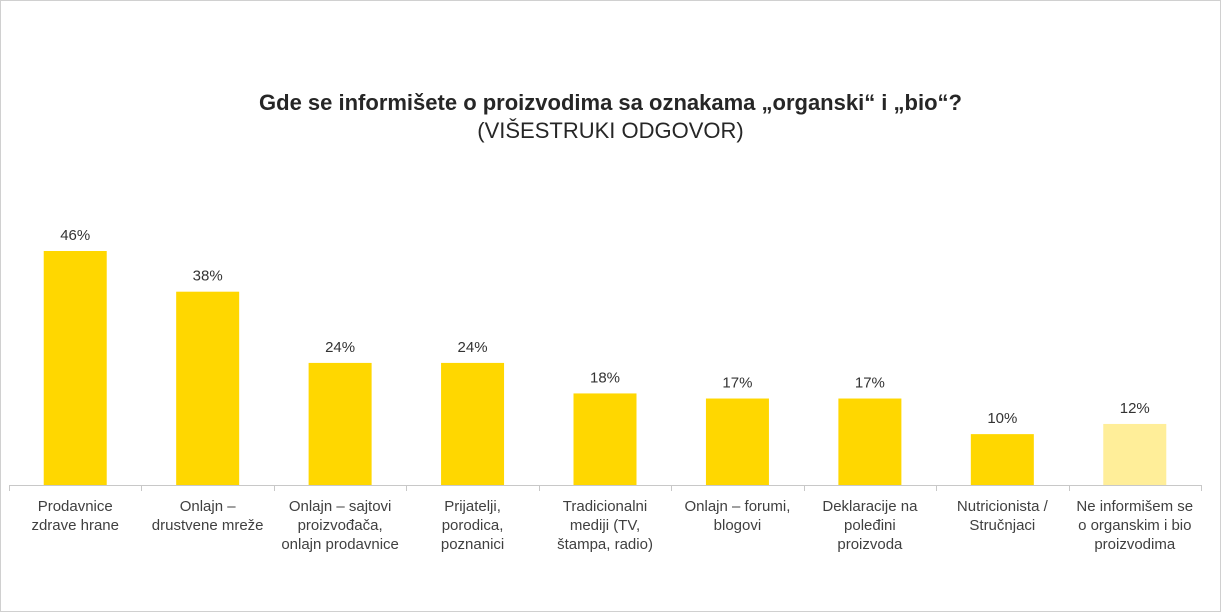 The image size is (1221, 613). I want to click on category-label: Prodavnice zdrave hrane, so click(75, 516).